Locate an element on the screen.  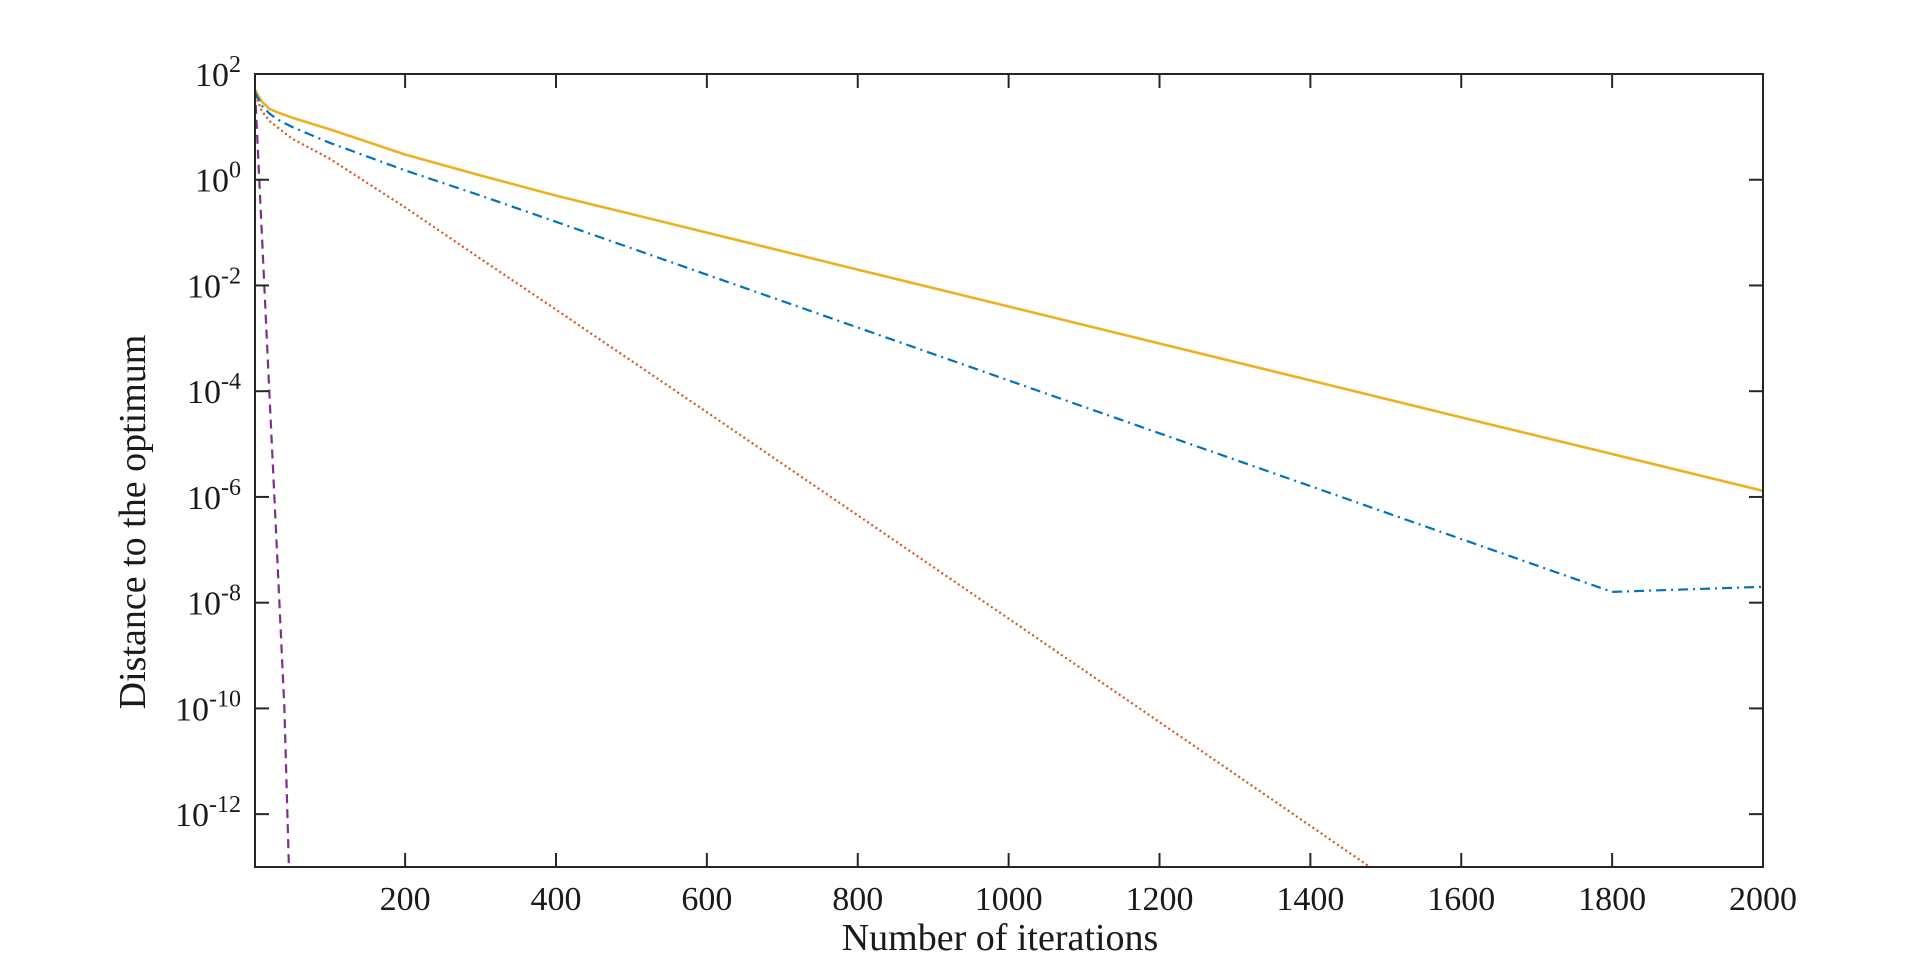
x-tick-label: 1400 is located at coordinates (1310, 899).